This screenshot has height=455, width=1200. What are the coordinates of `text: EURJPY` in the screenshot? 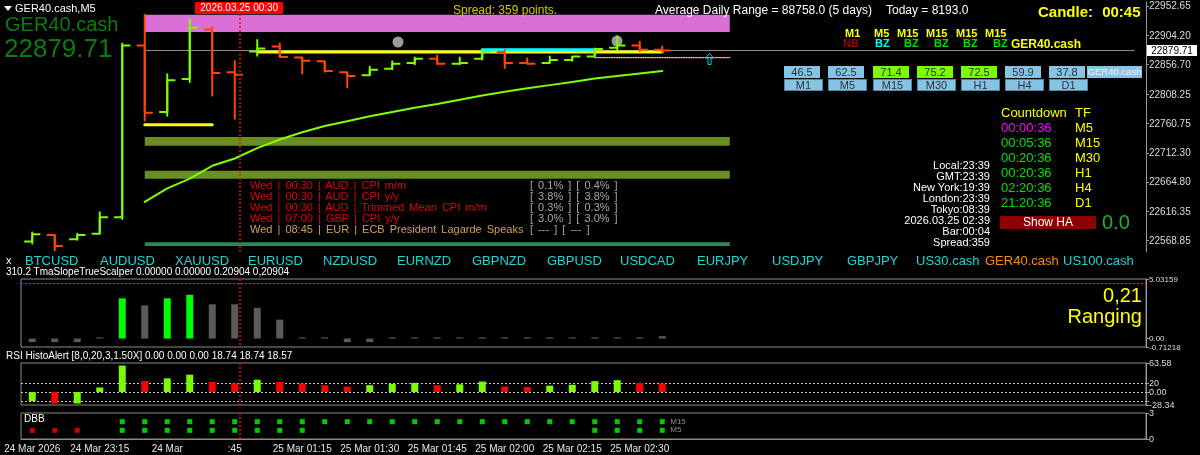 It's located at (723, 260).